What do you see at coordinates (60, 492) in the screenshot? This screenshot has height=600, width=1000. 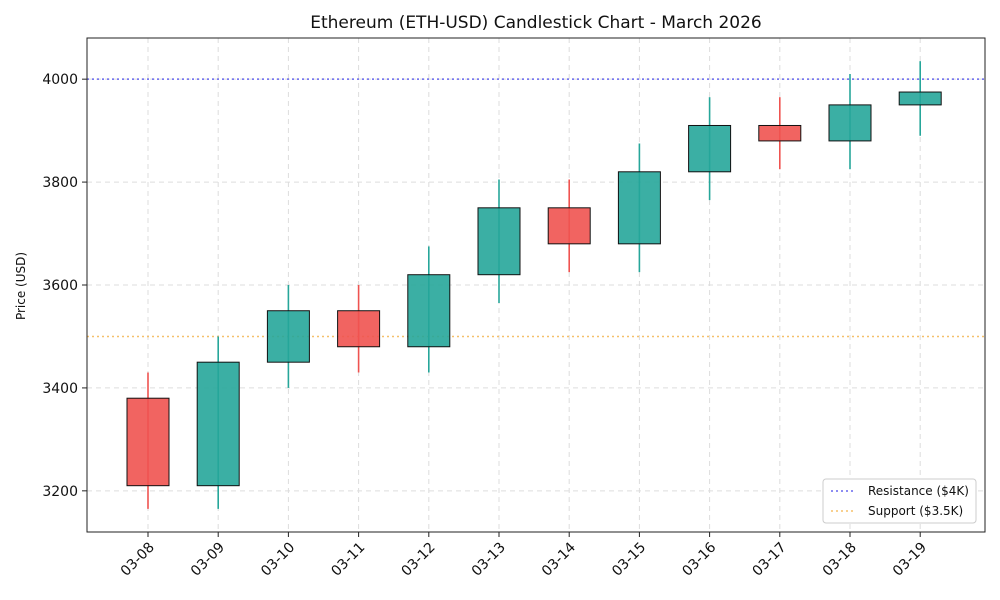 I see `y-tick-label: 3200` at bounding box center [60, 492].